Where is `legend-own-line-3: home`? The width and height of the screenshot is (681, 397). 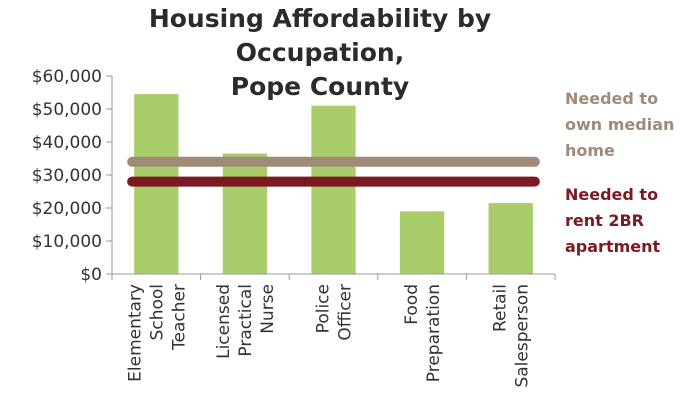 legend-own-line-3: home is located at coordinates (590, 150).